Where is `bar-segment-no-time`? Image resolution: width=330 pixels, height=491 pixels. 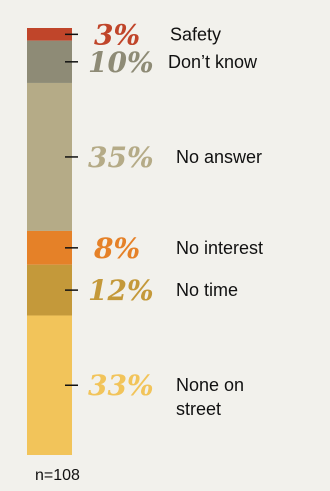
bar-segment-no-time is located at coordinates (49, 290).